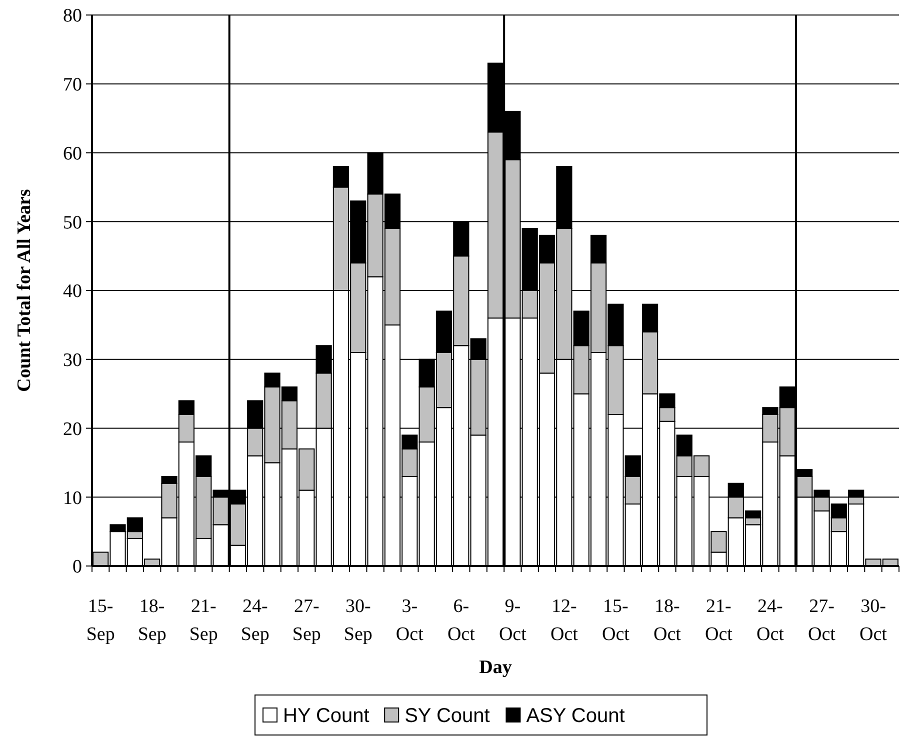 The width and height of the screenshot is (900, 742). I want to click on x-tick-label: 30-Sep, so click(358, 620).